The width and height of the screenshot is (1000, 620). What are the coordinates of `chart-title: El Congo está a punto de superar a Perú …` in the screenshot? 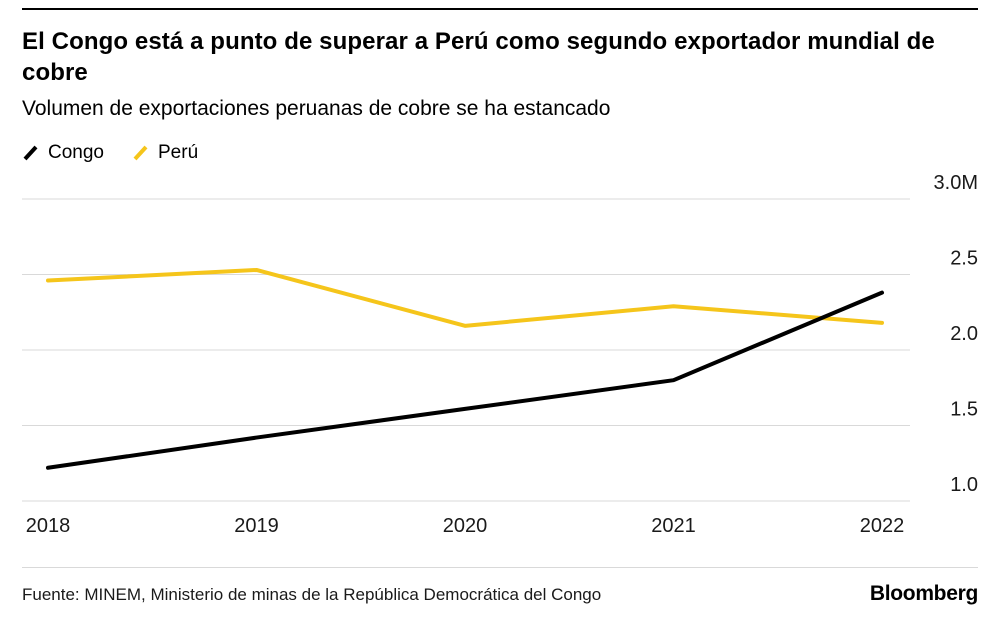 It's located at (478, 57).